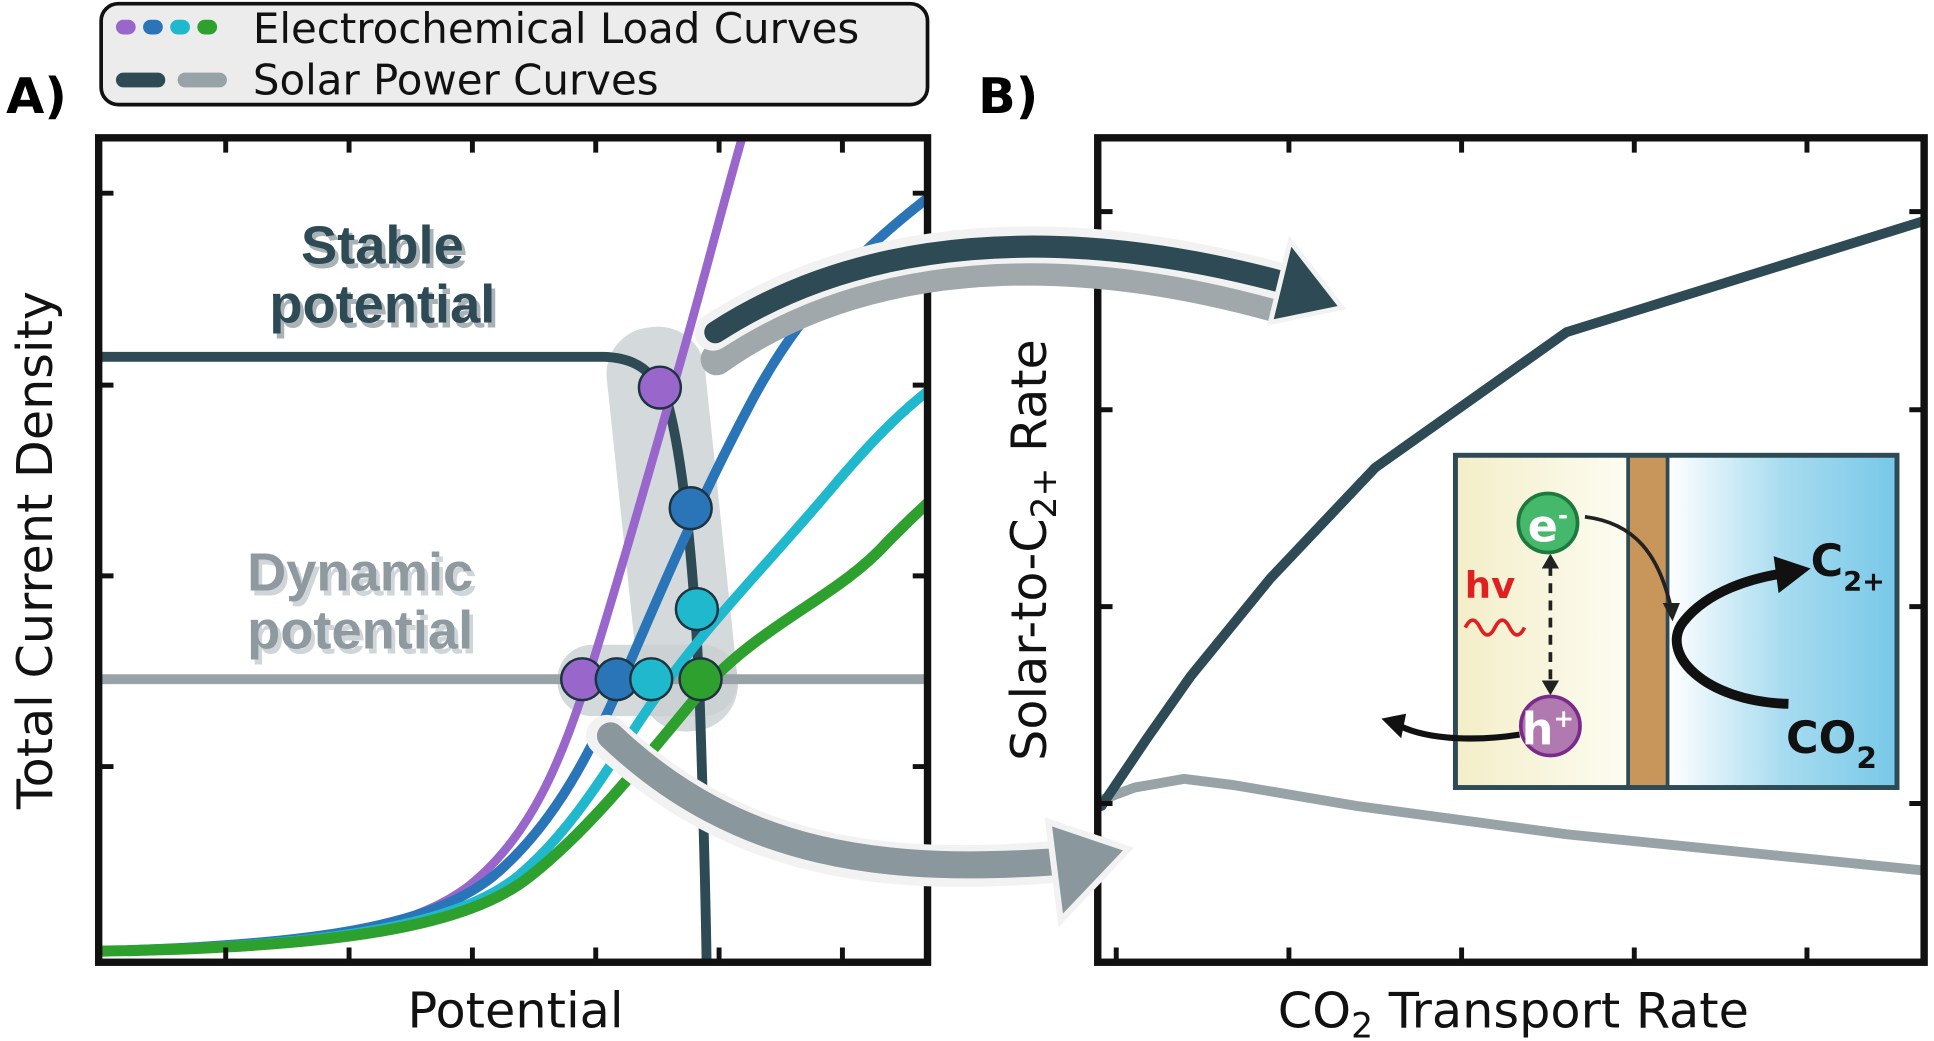  I want to click on annotation-shadow: Stable, so click(386, 250).